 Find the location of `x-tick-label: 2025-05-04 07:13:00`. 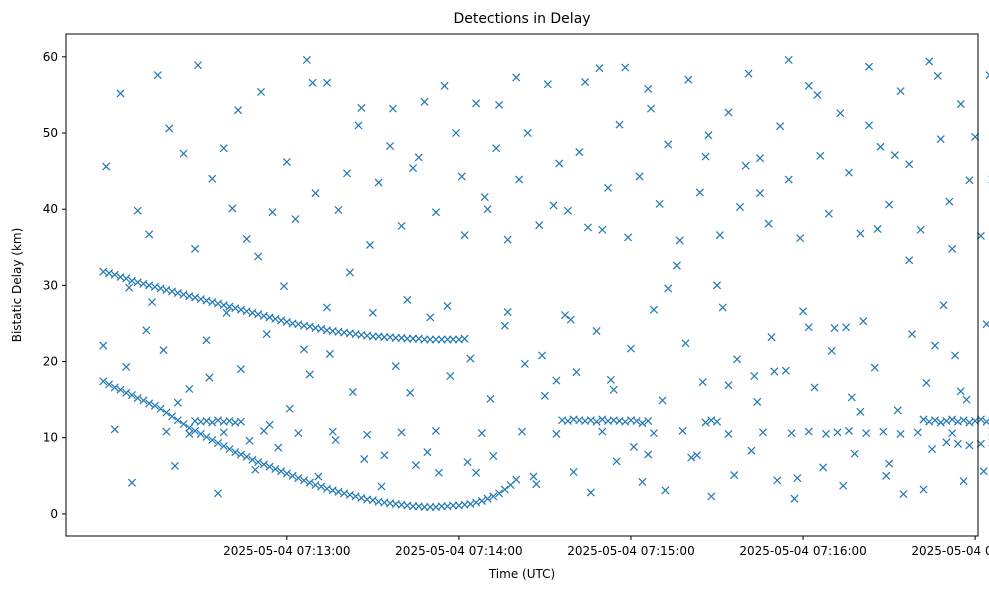

x-tick-label: 2025-05-04 07:13:00 is located at coordinates (286, 551).